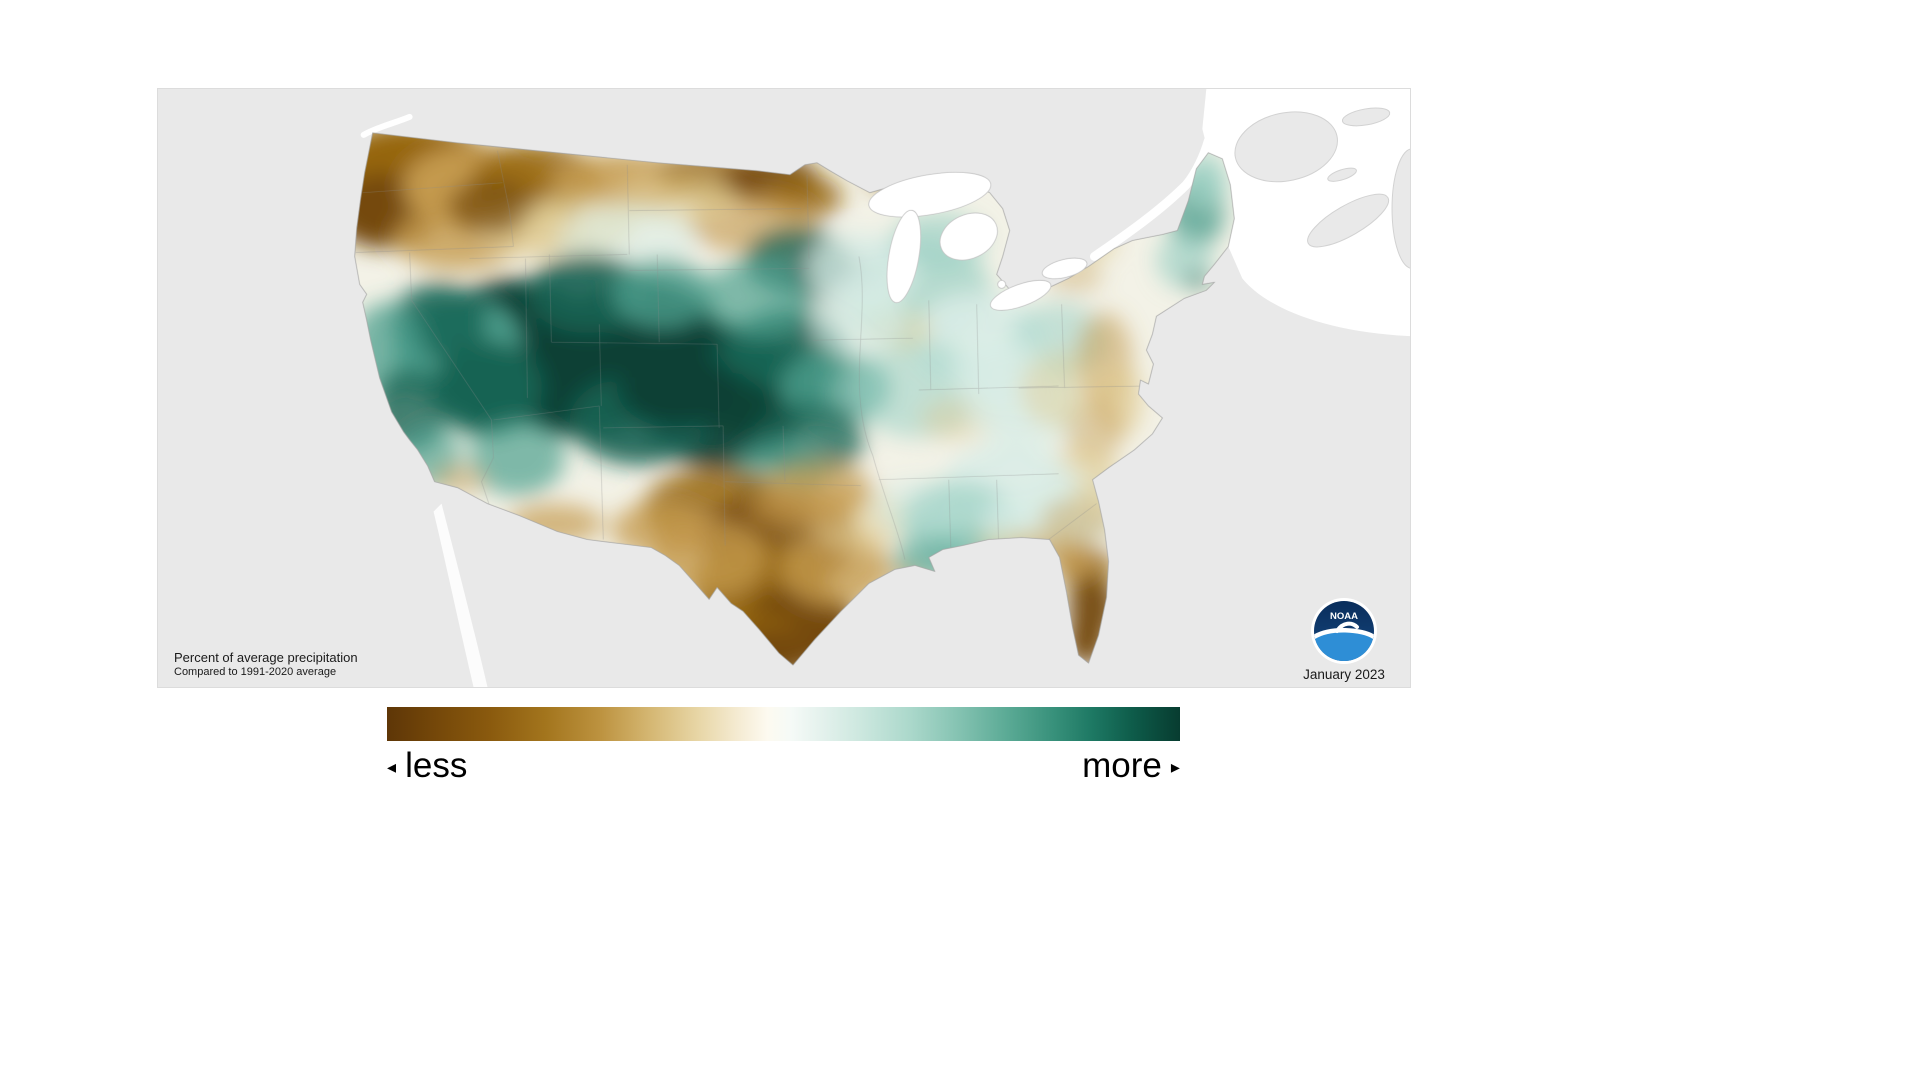 Image resolution: width=1920 pixels, height=1080 pixels. Describe the element at coordinates (783, 766) in the screenshot. I see `legend-labels: ◂ less more ▸` at that location.